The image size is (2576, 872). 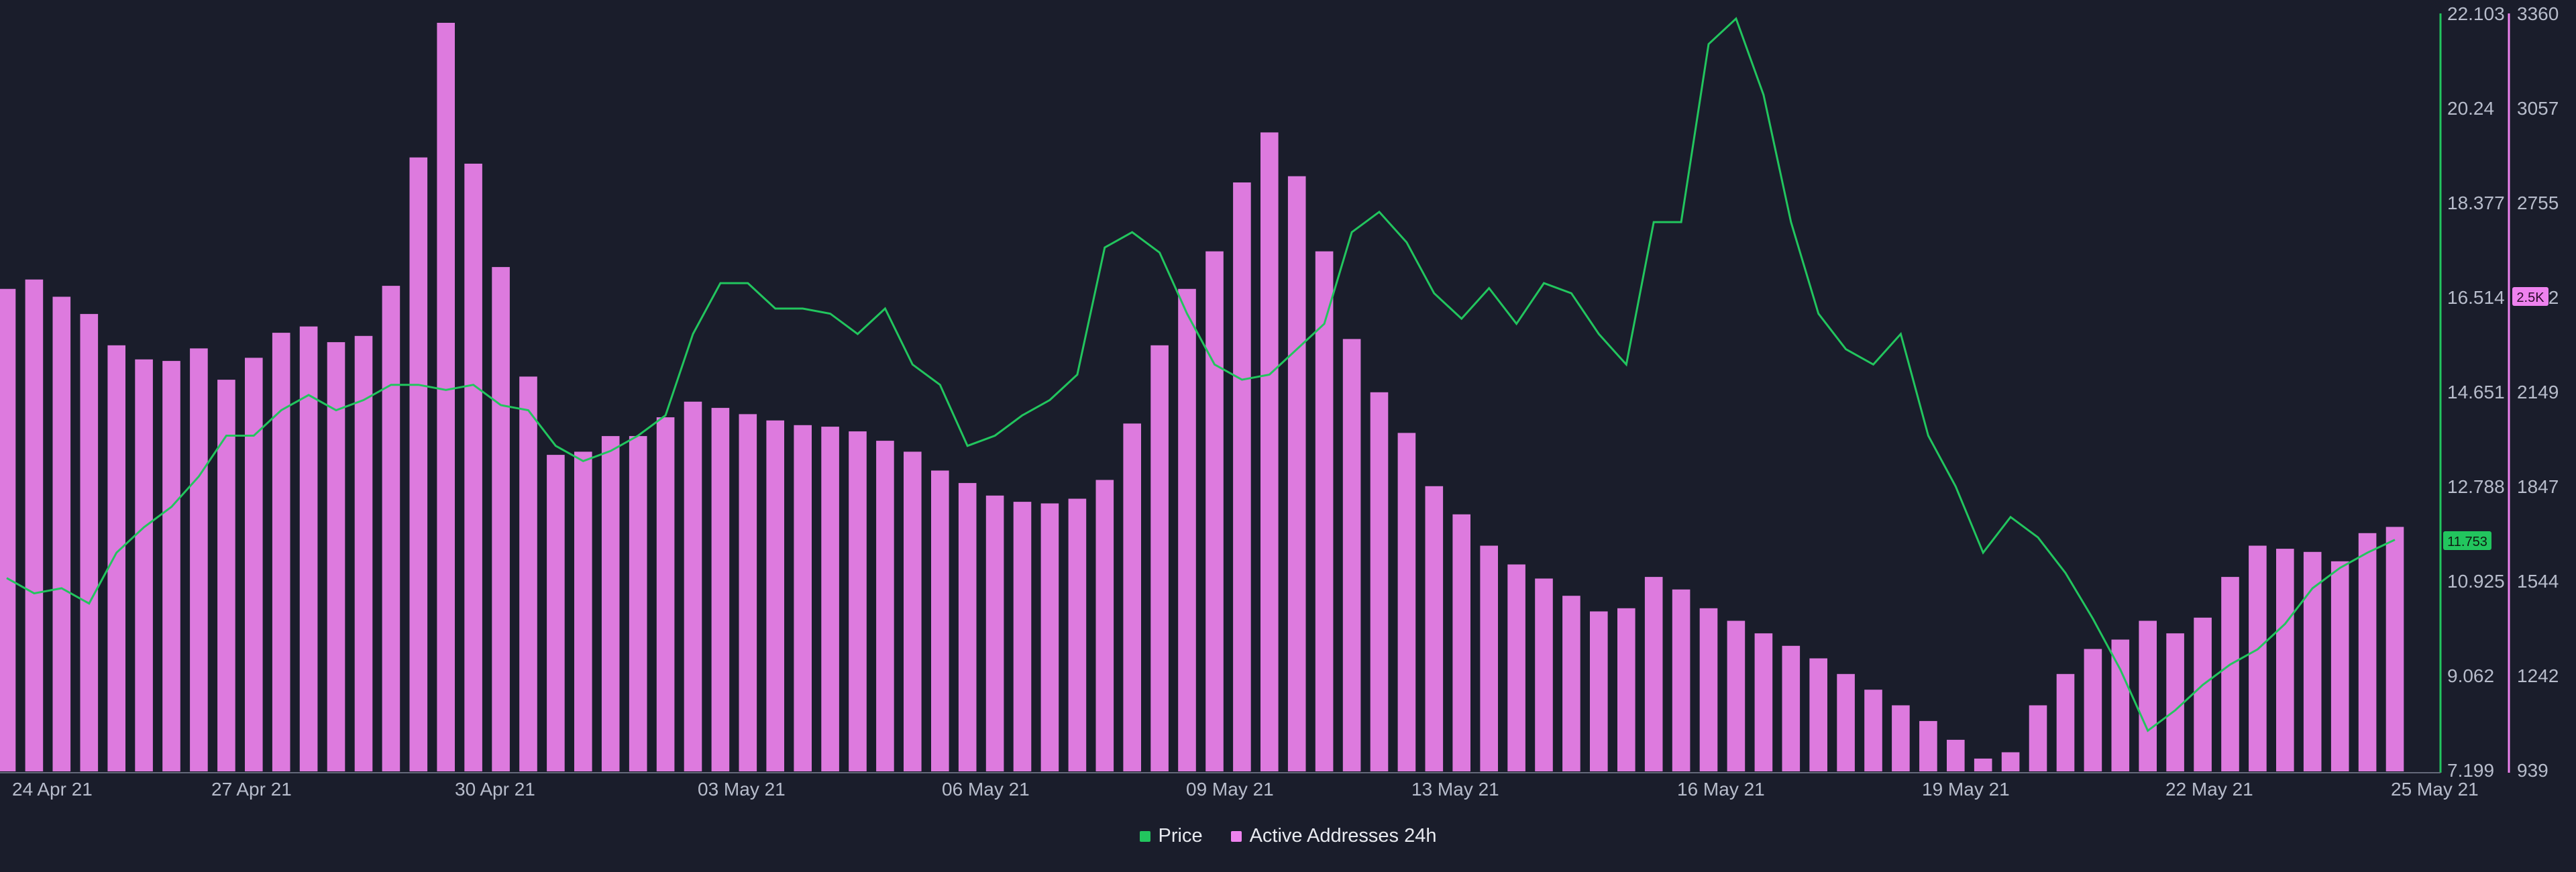 What do you see at coordinates (1966, 790) in the screenshot?
I see `x-tick-label: 19 May 21` at bounding box center [1966, 790].